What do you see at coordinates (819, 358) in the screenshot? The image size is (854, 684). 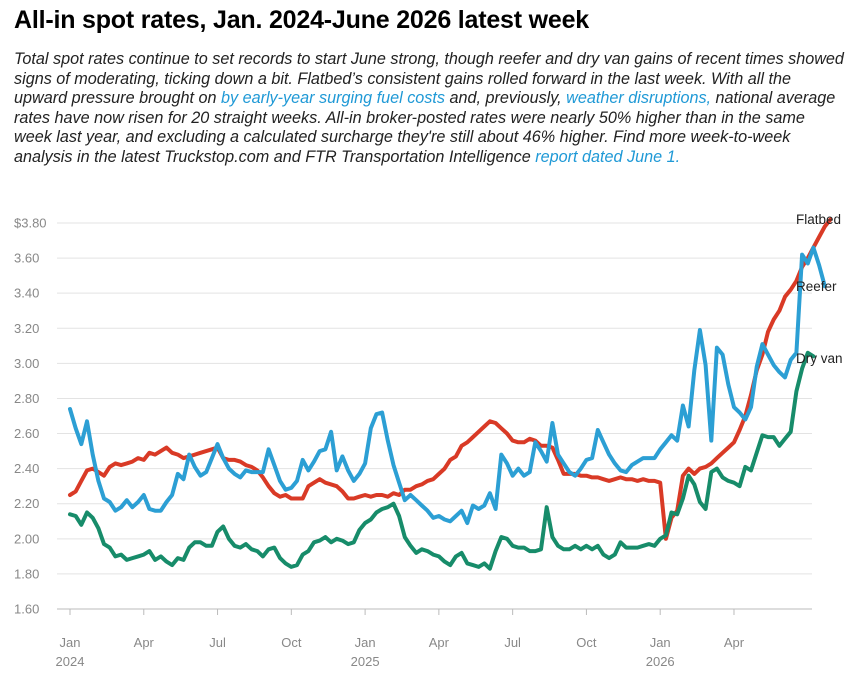 I see `series-label-dry-van: Dry van` at bounding box center [819, 358].